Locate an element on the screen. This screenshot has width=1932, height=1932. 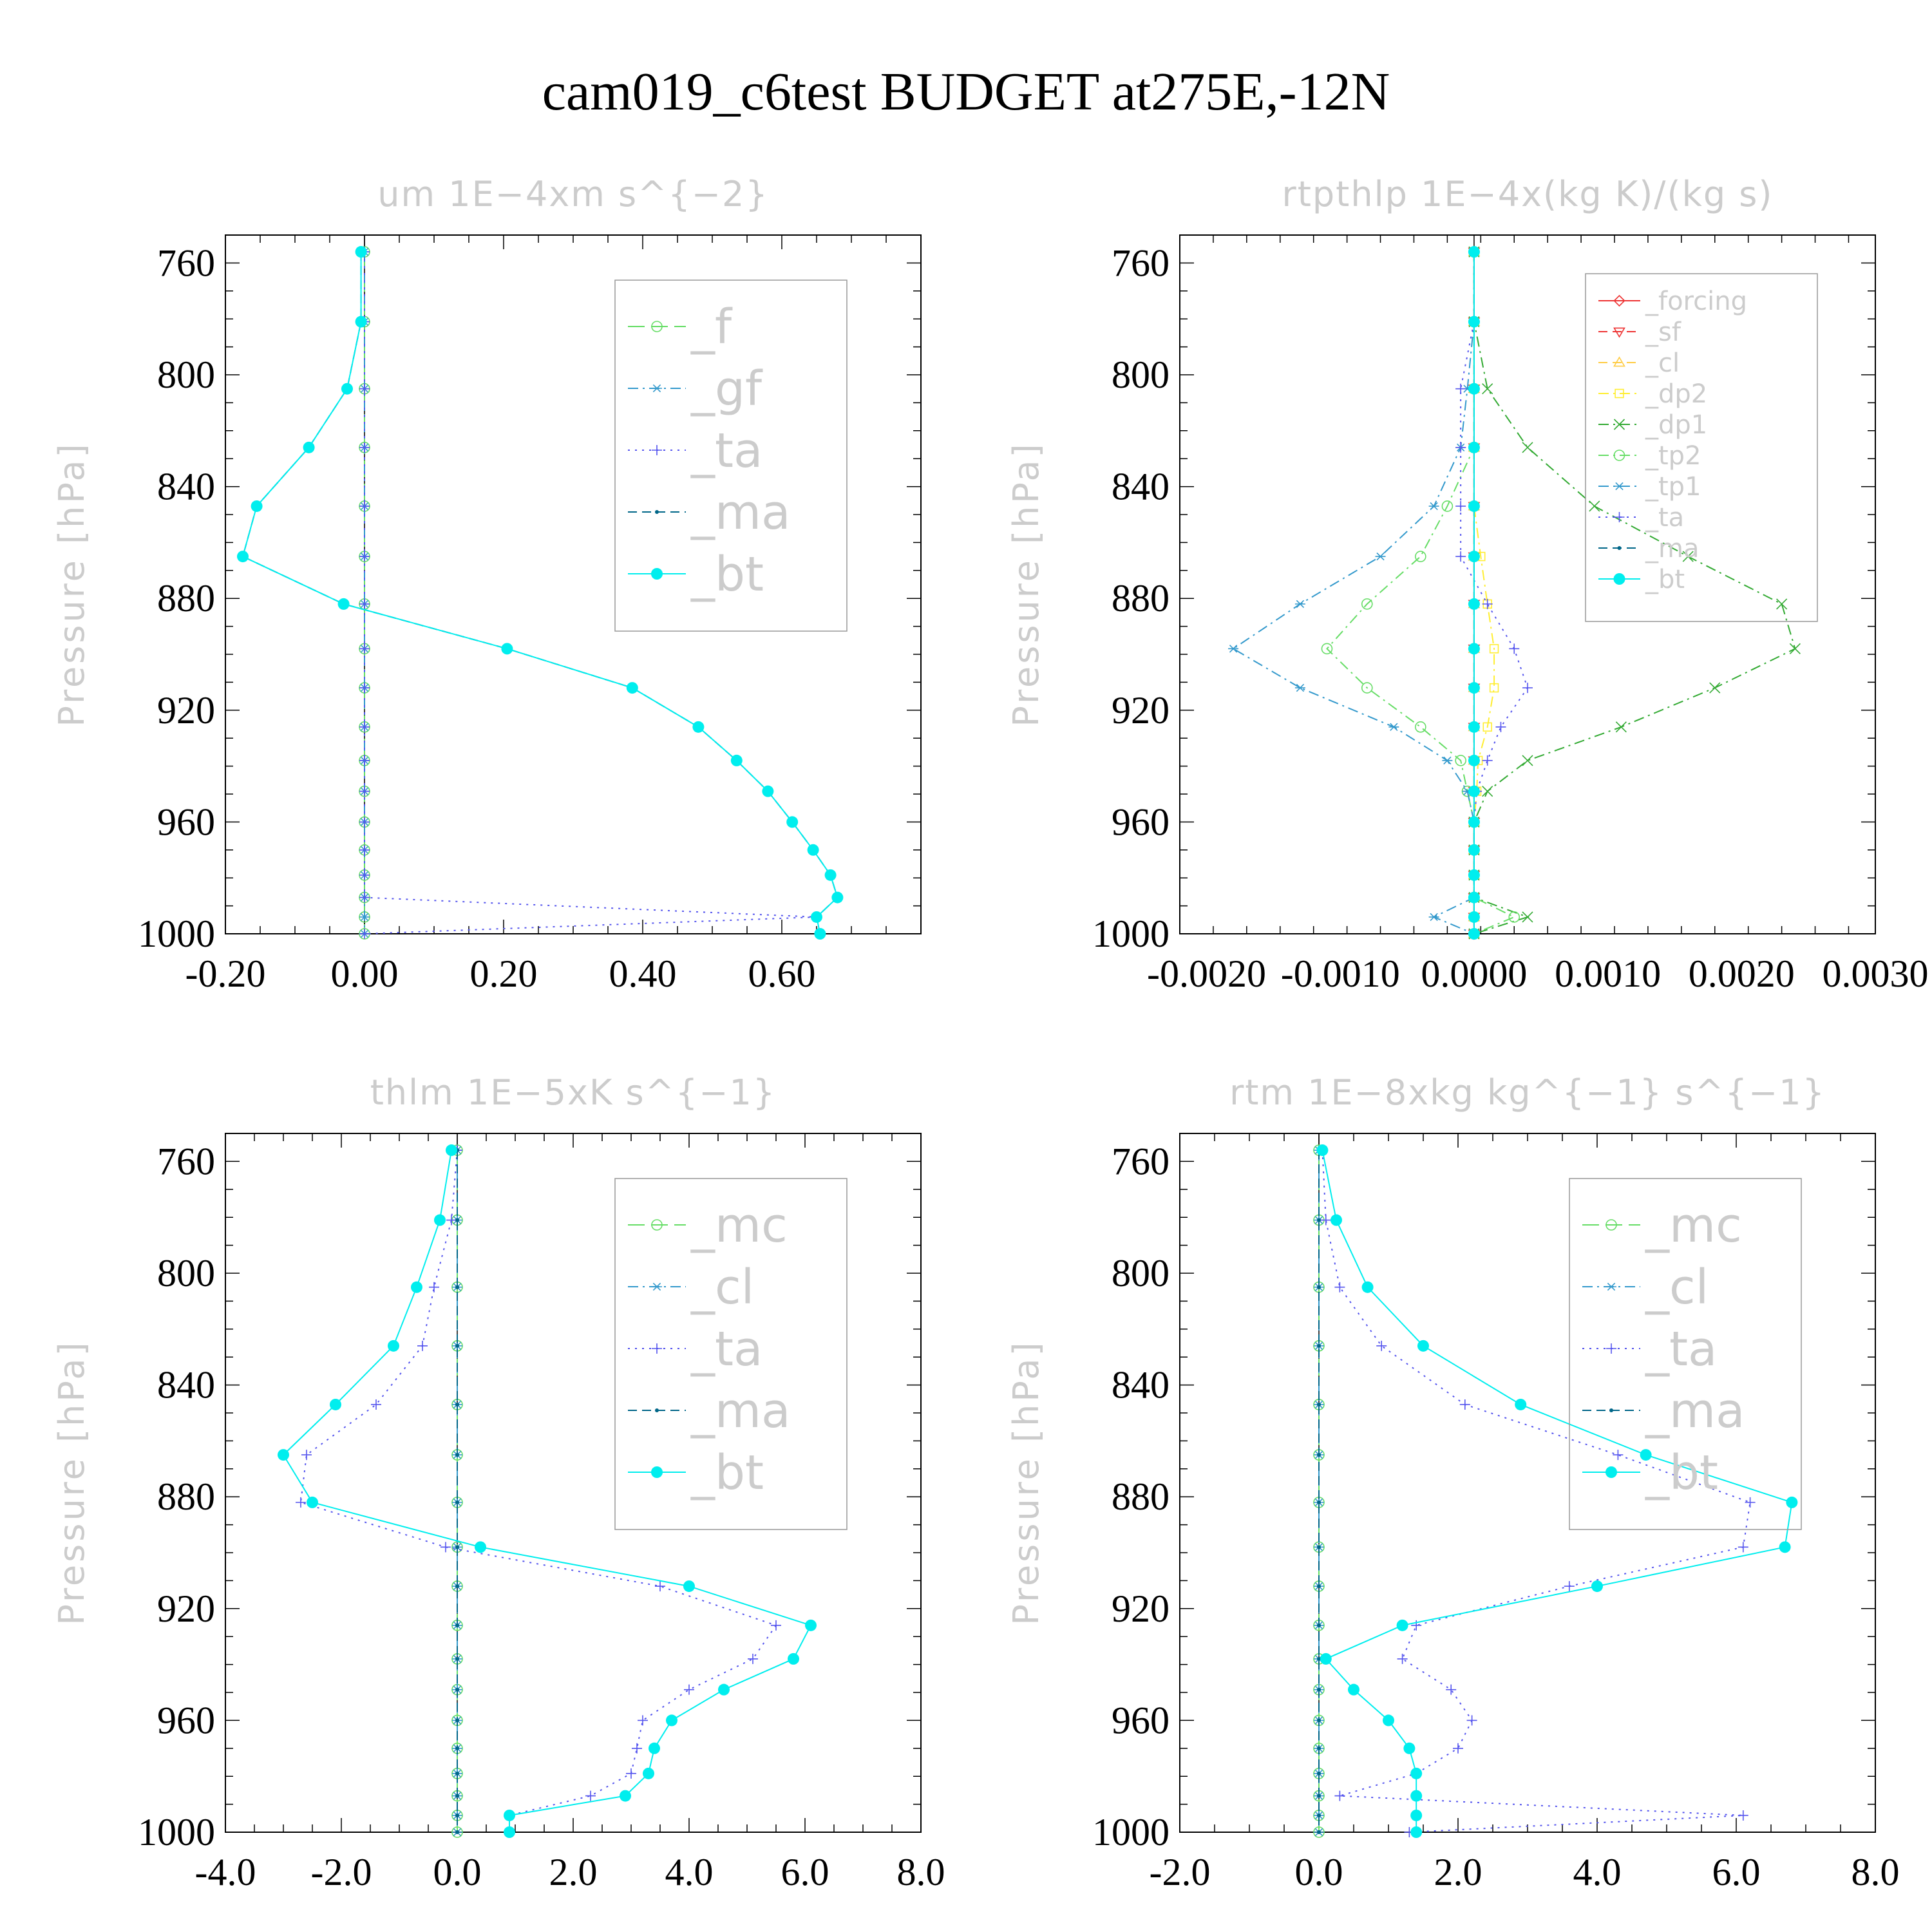
legend-label: _ta is located at coordinates (726, 450).